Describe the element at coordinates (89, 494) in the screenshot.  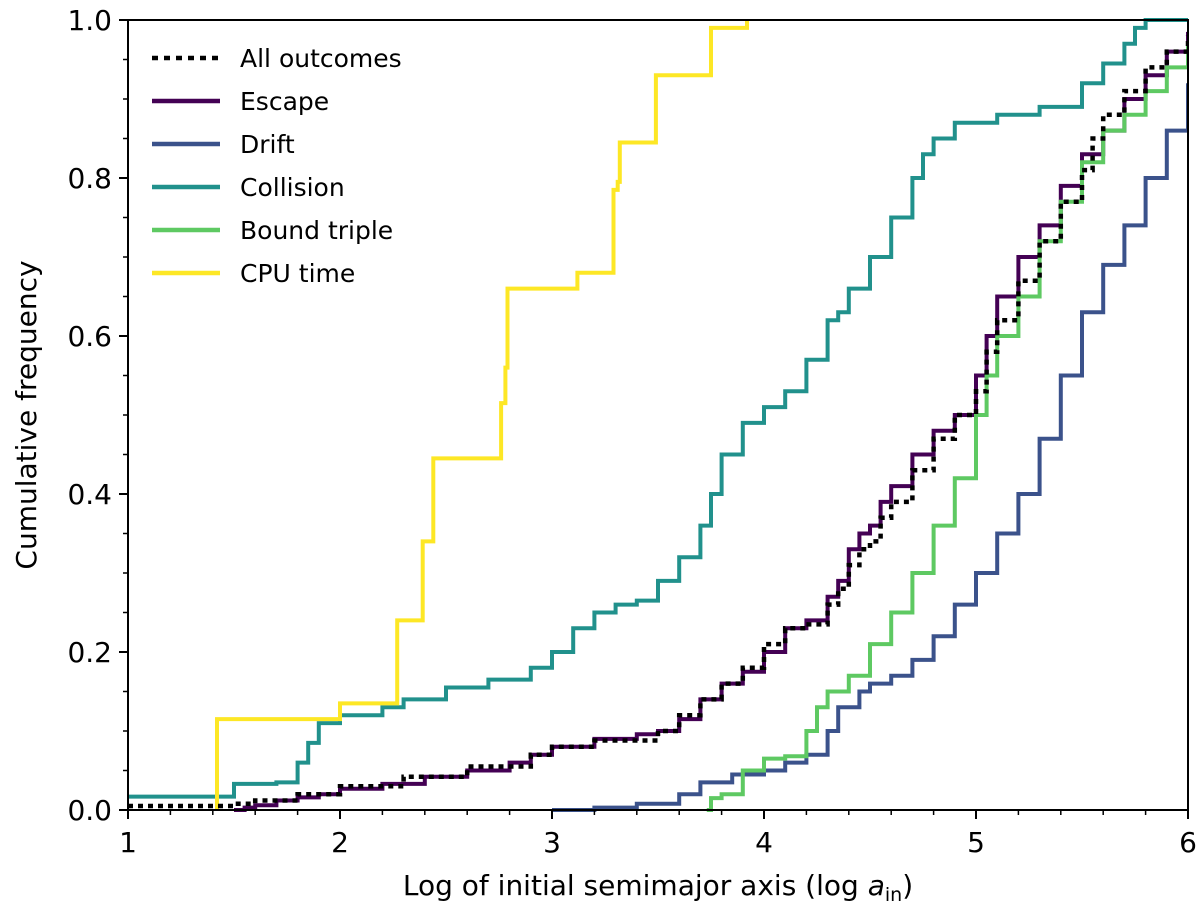
I see `y-tick-label: 0.4` at that location.